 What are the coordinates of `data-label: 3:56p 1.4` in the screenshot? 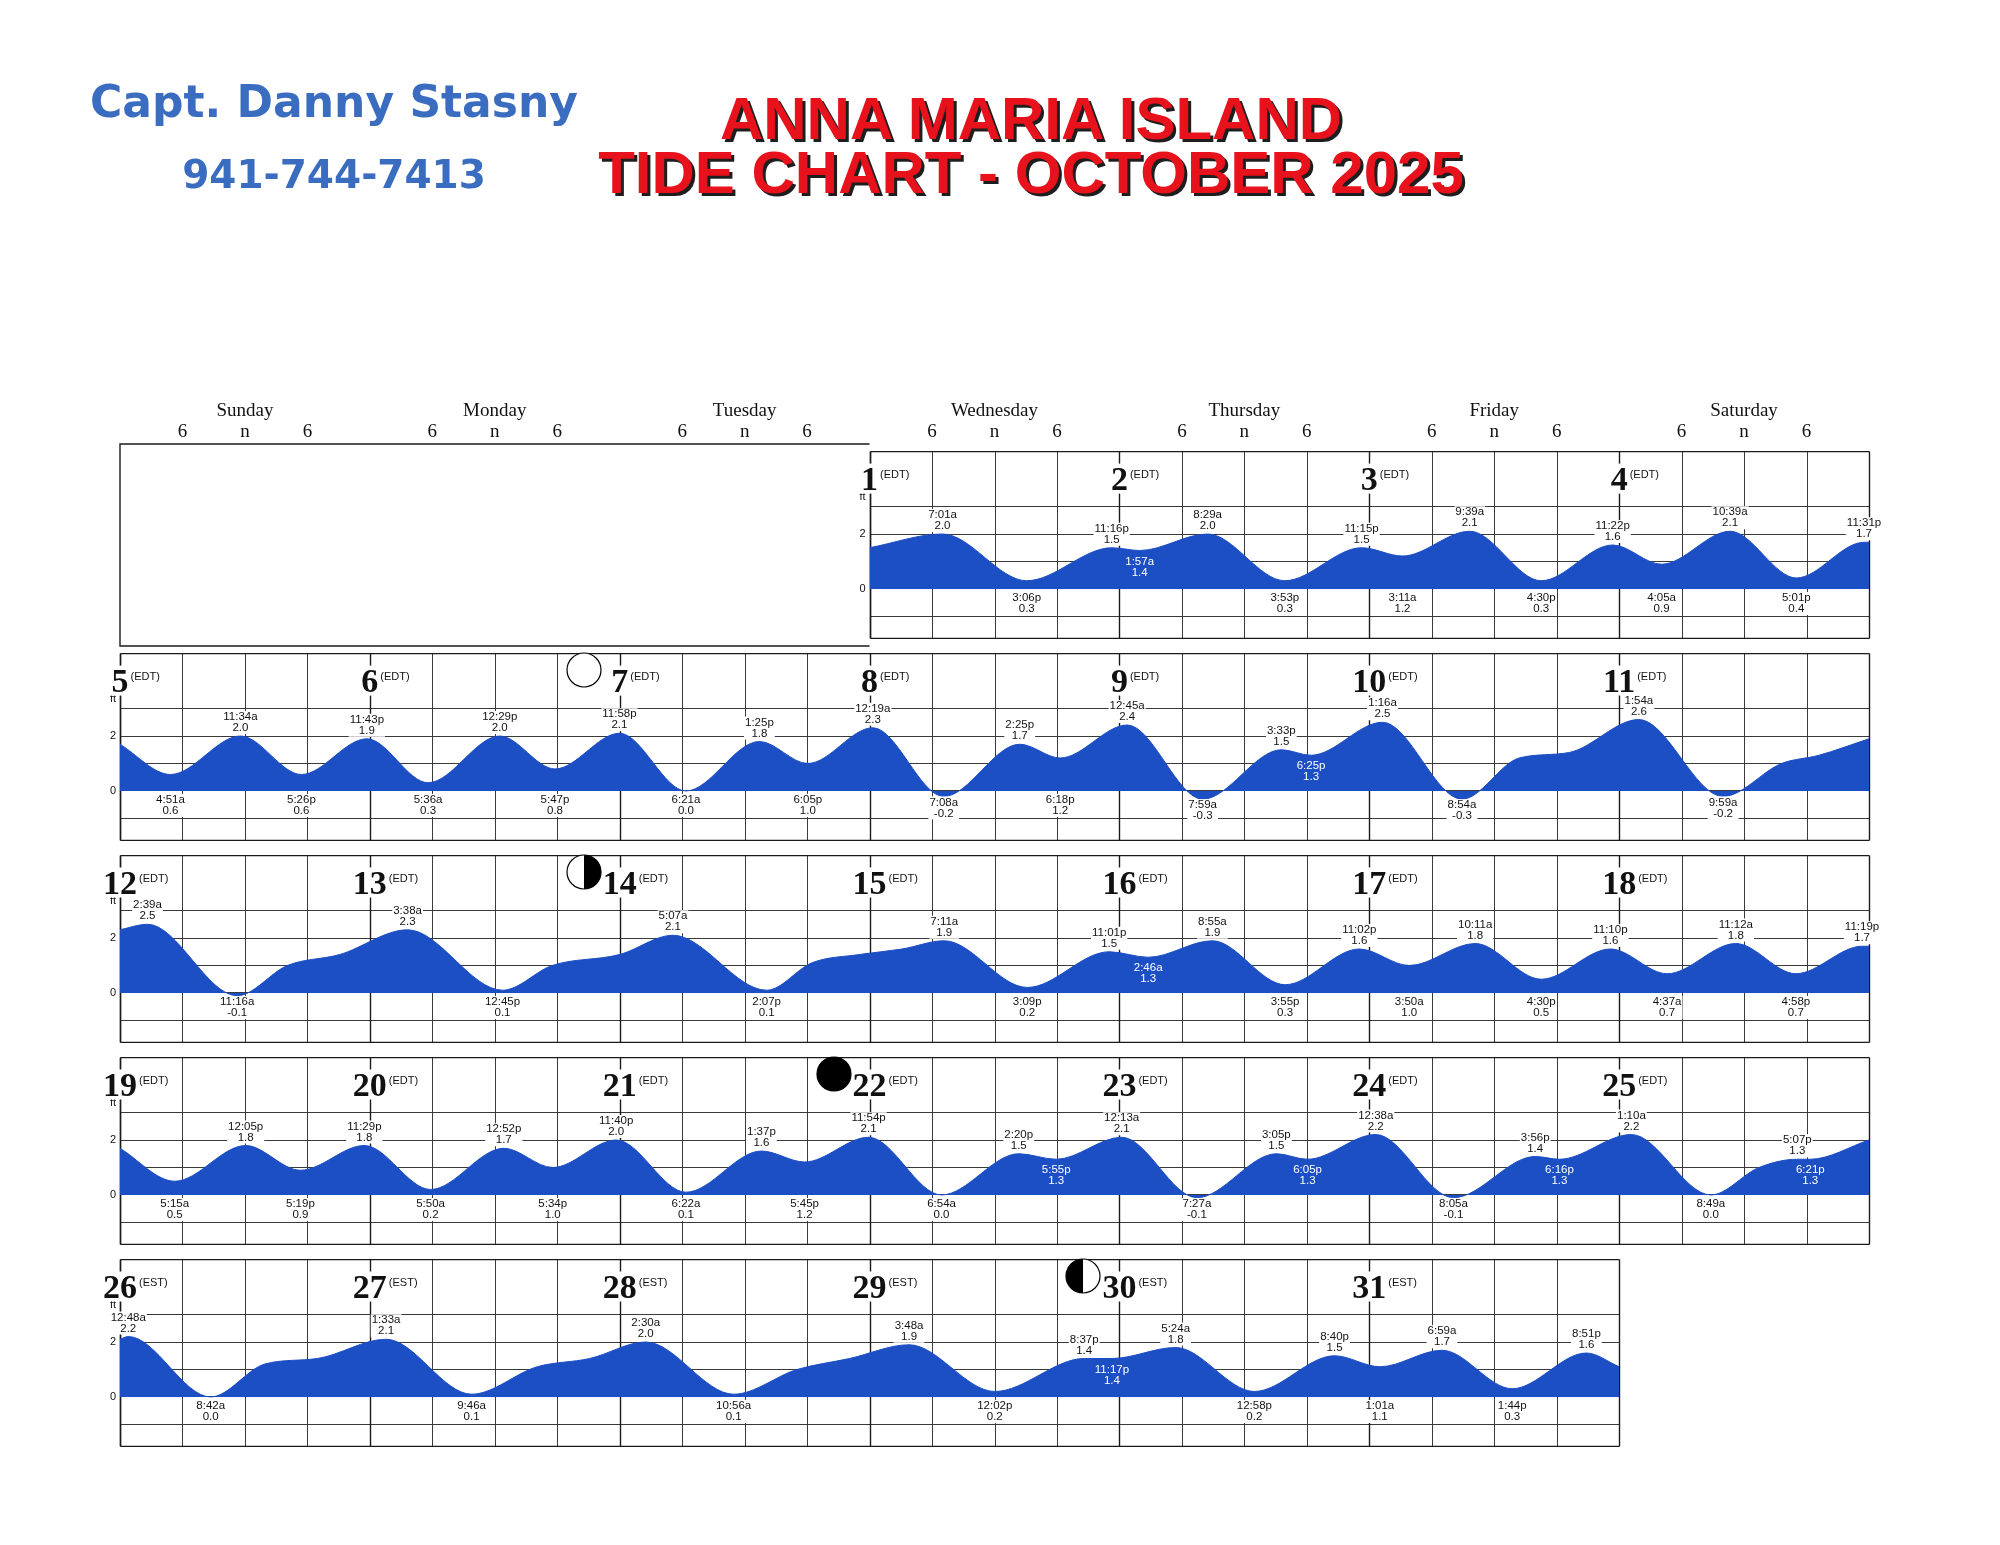 It's located at (1535, 1142).